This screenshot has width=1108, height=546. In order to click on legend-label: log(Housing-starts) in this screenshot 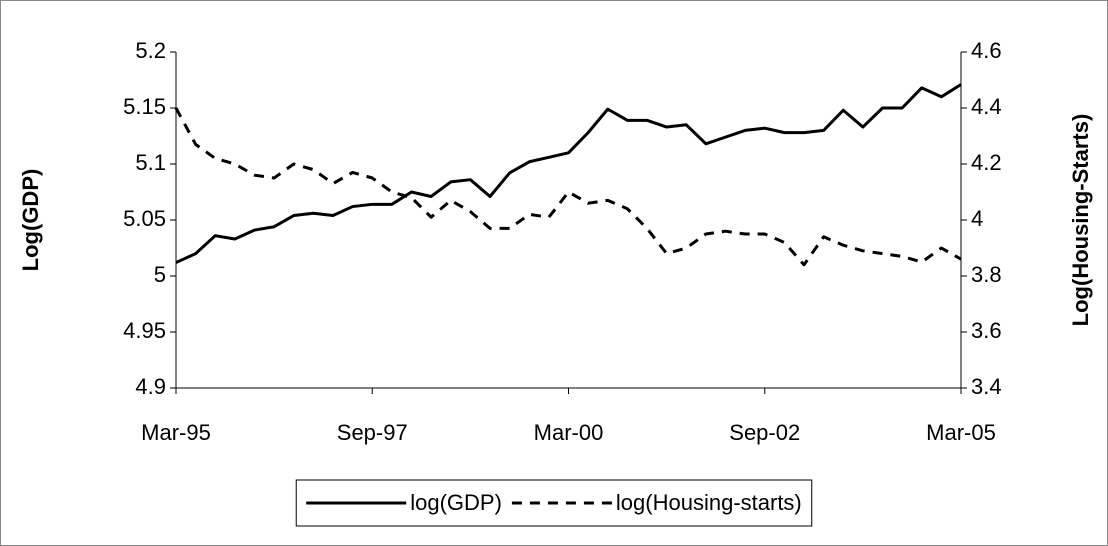, I will do `click(709, 502)`.